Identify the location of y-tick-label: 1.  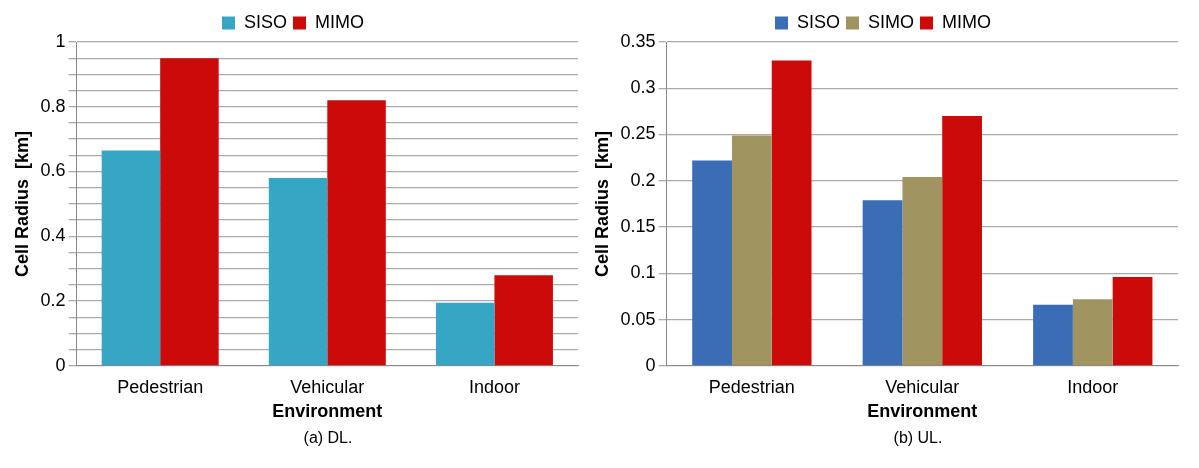
(60, 40).